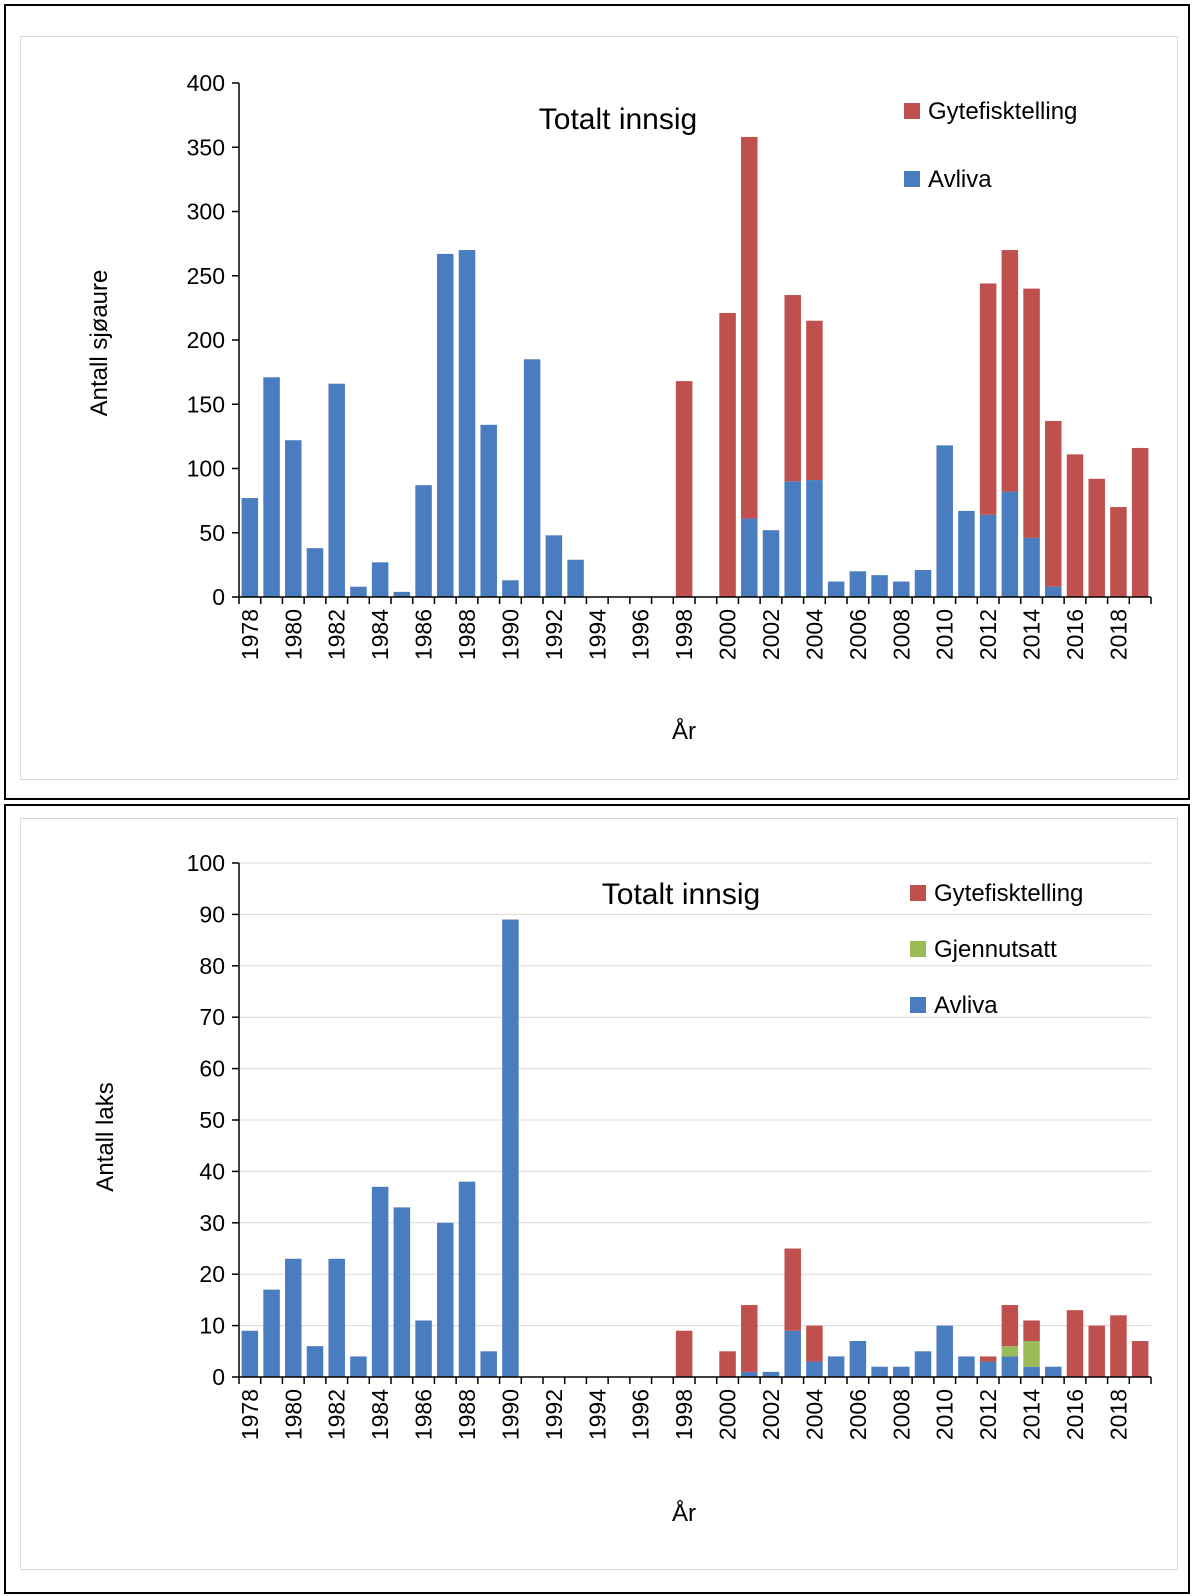 The width and height of the screenshot is (1192, 1596). What do you see at coordinates (380, 1281) in the screenshot?
I see `bar-avliva-1984` at bounding box center [380, 1281].